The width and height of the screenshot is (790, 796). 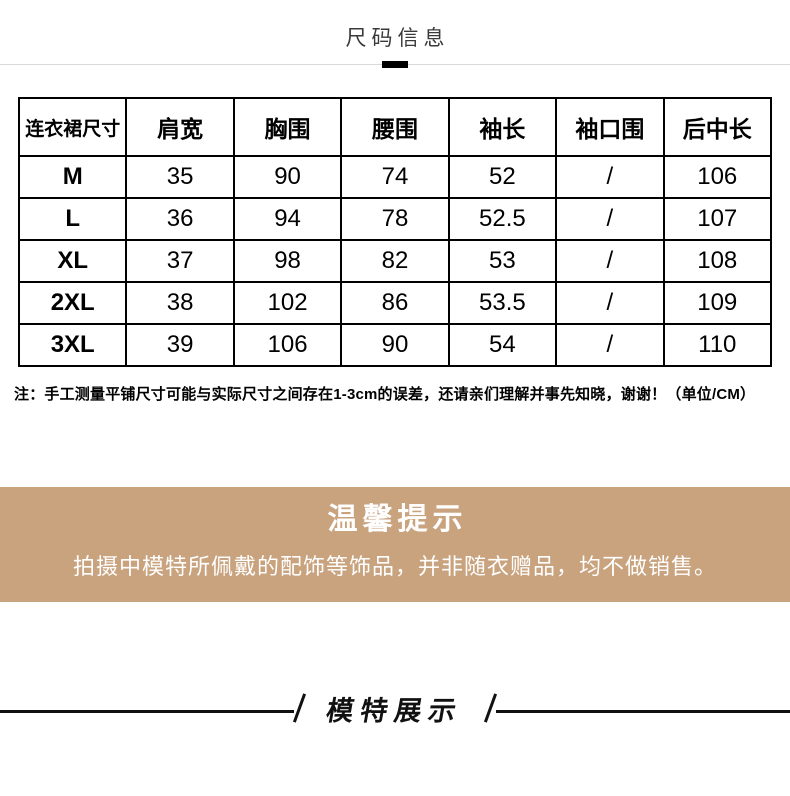 I want to click on size-table-cell: 2XL, so click(x=72, y=303).